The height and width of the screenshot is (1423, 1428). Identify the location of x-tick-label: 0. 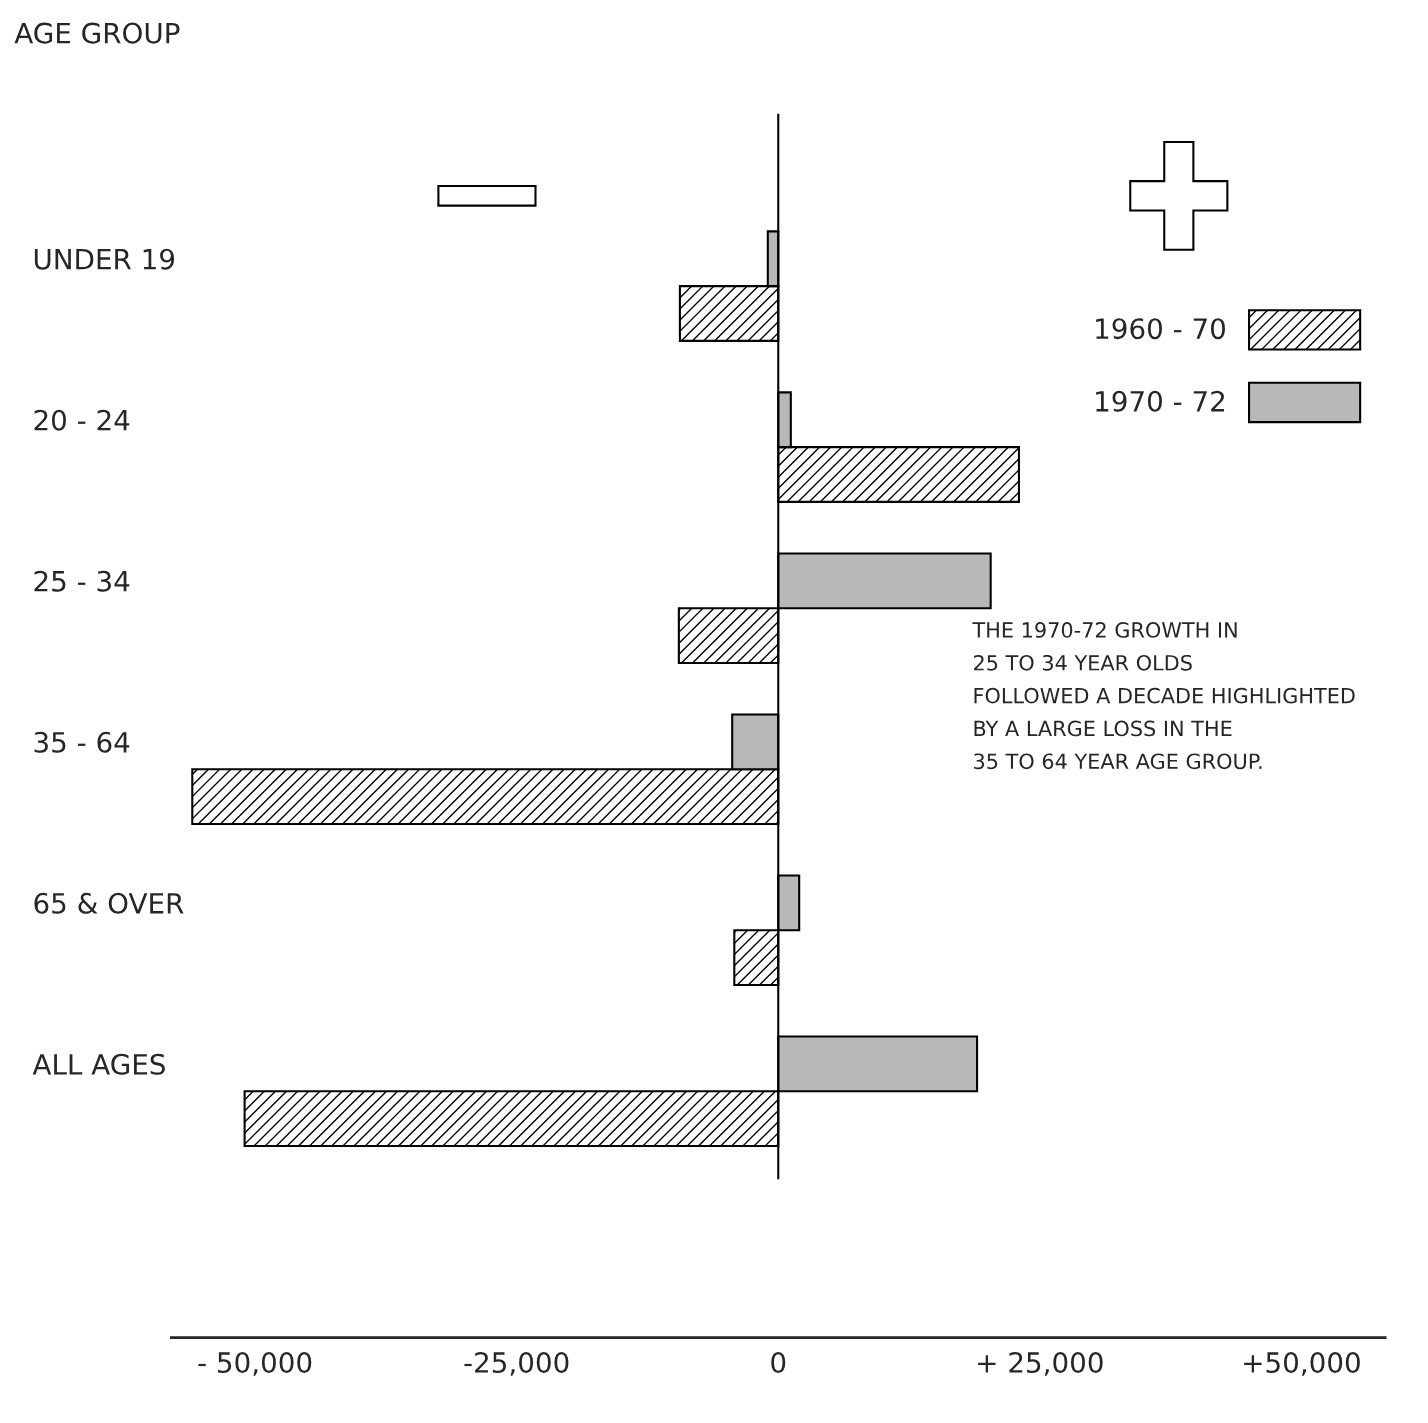
(778, 1363).